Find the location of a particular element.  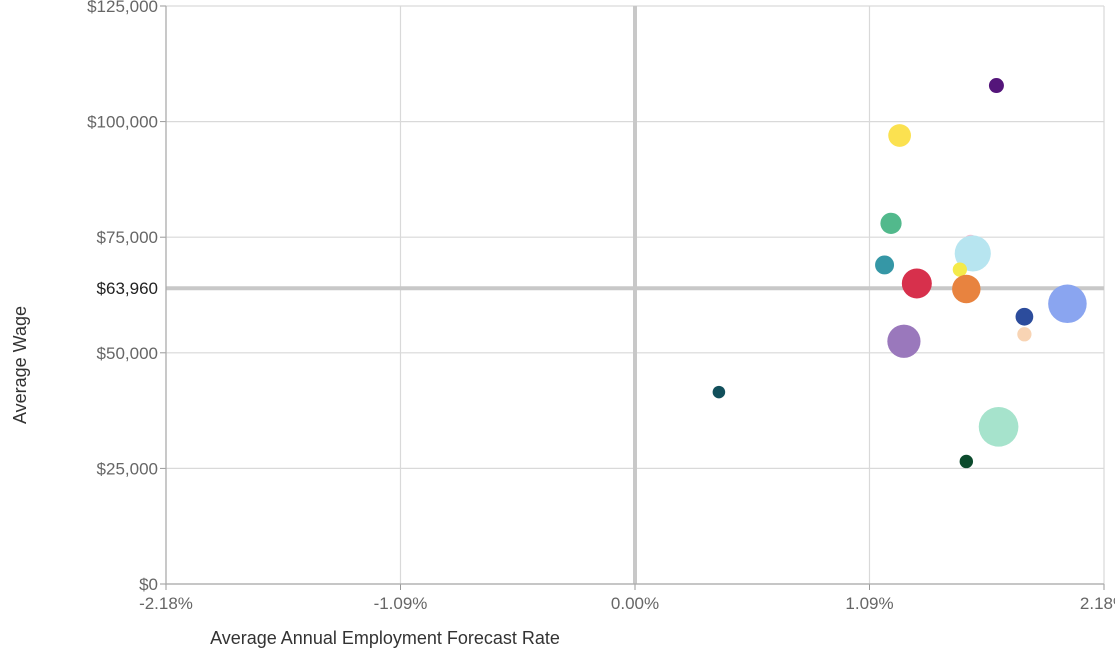

x-tick-label: 0.00% is located at coordinates (635, 603).